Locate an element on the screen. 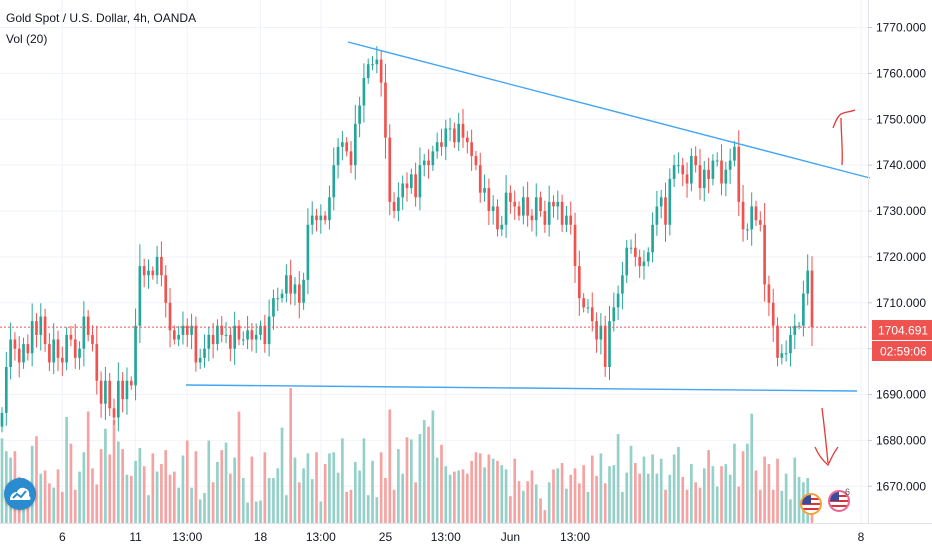 This screenshot has height=550, width=932. symbol-title: Gold Spot / U.S. Dollar, 4h, OANDA is located at coordinates (101, 18).